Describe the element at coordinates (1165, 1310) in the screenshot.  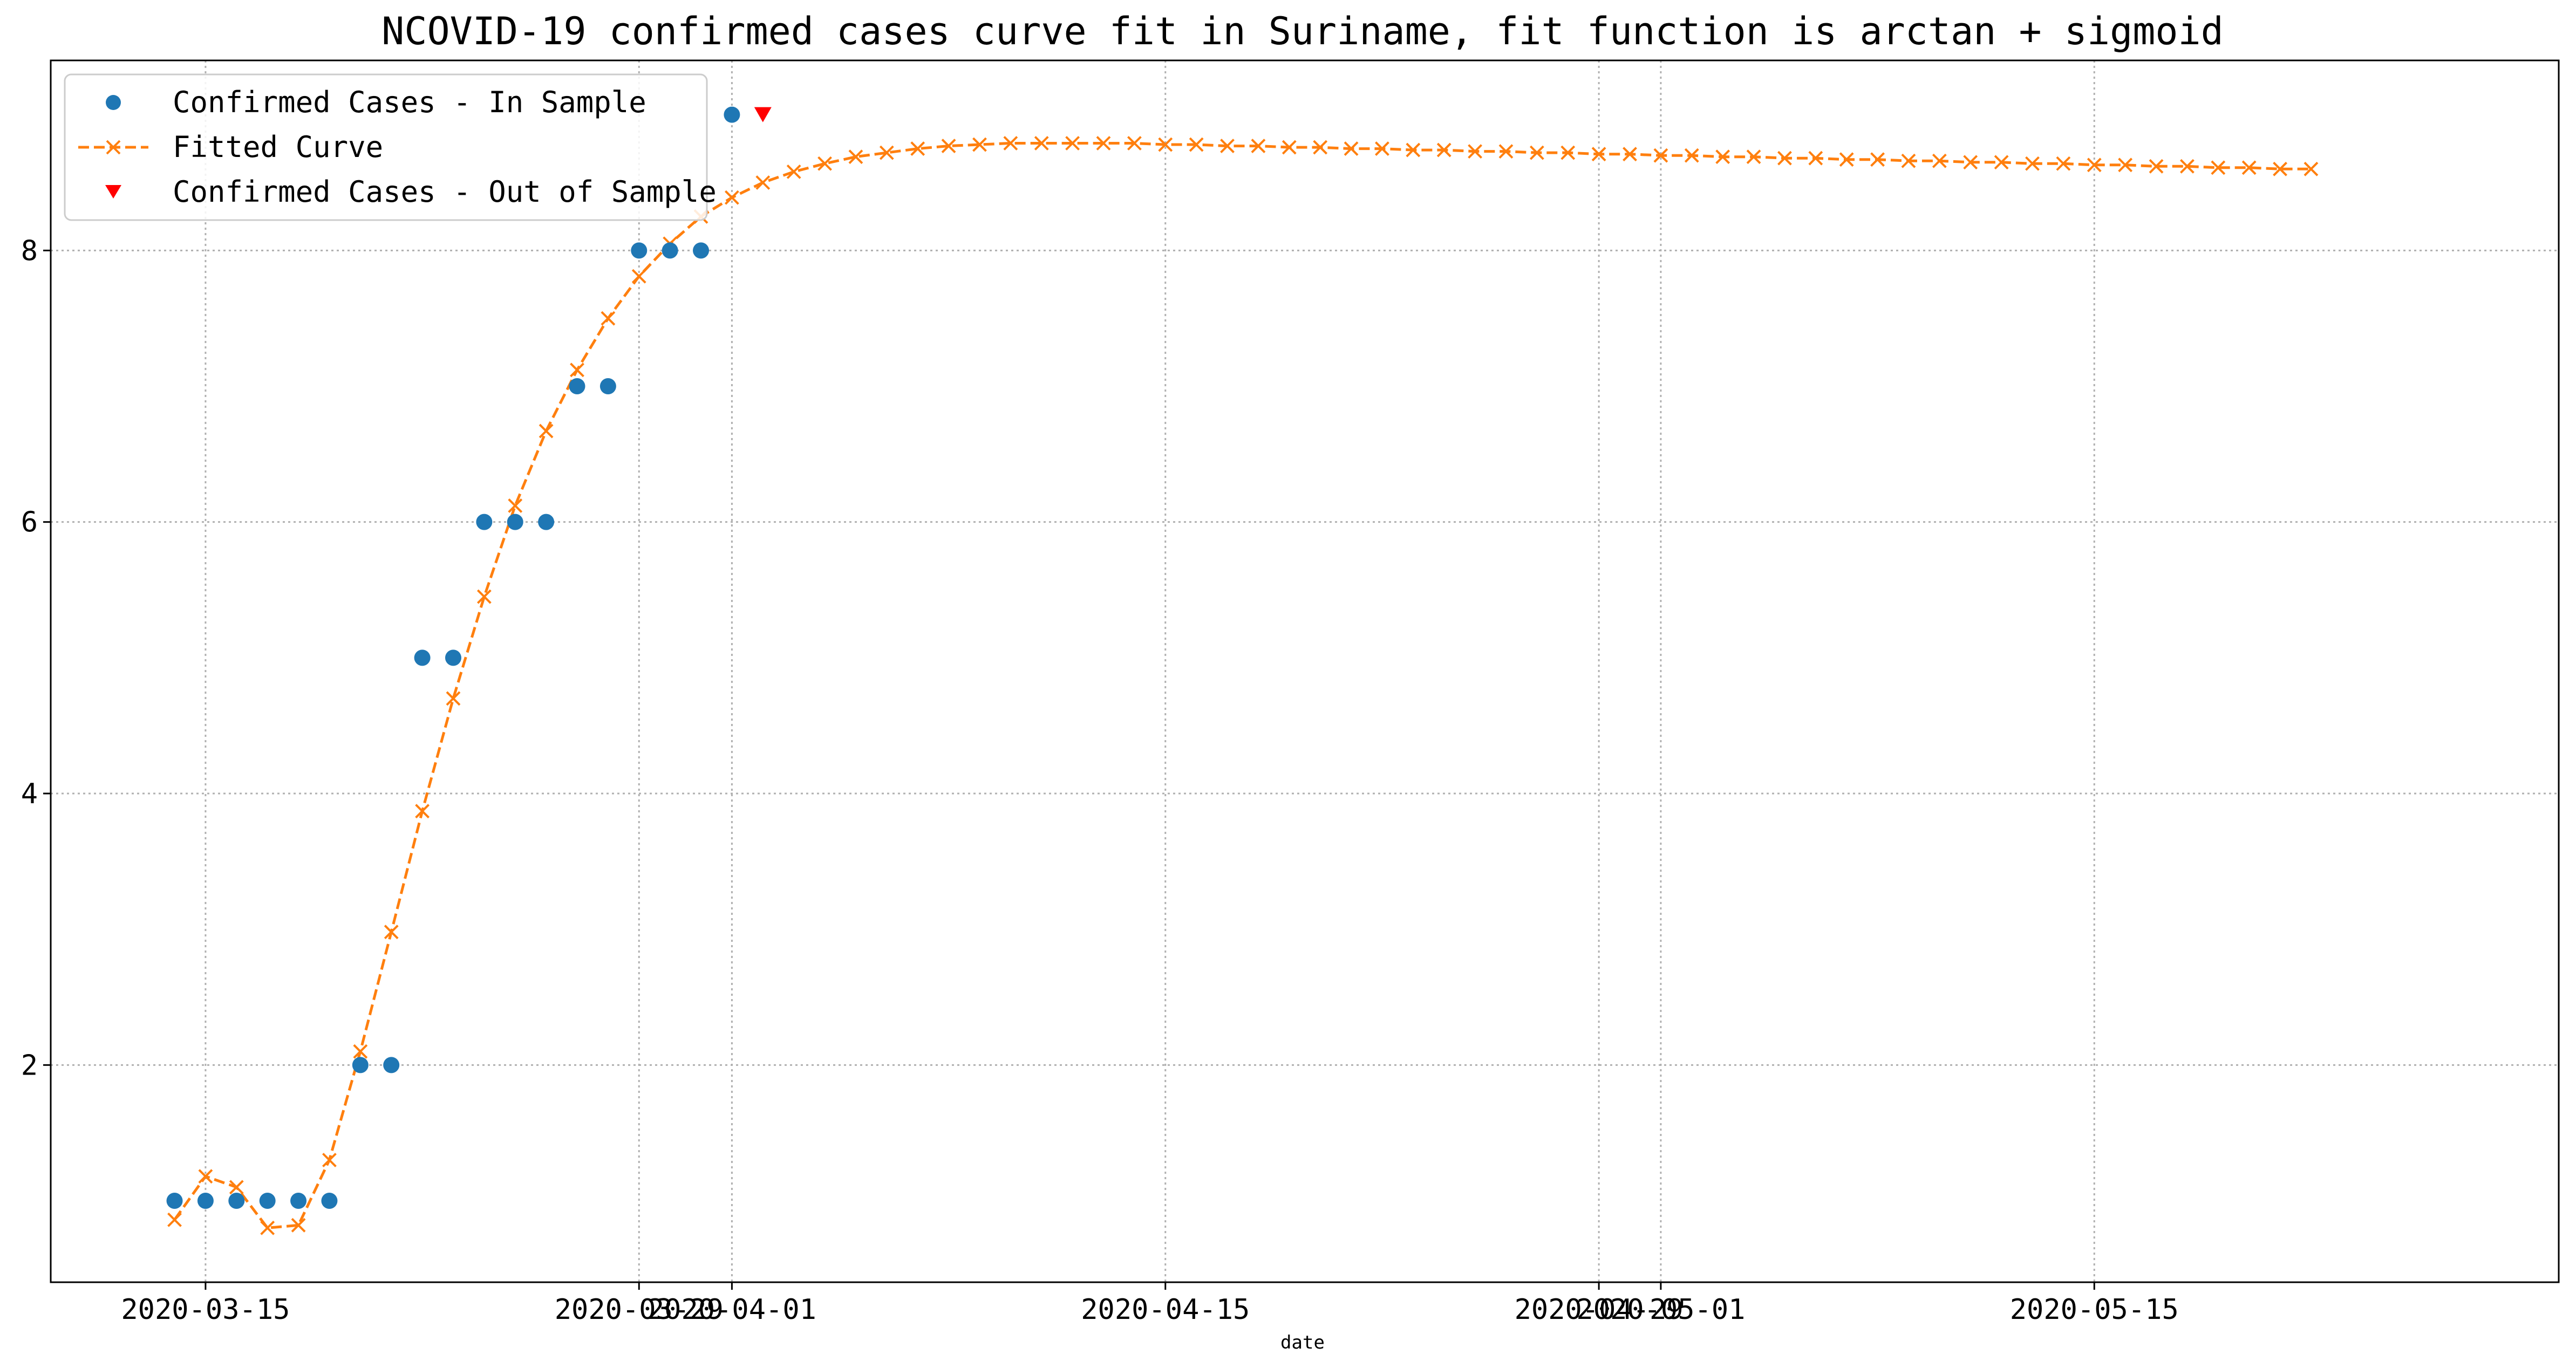
I see `x-tick-label: 2020-04-15` at that location.